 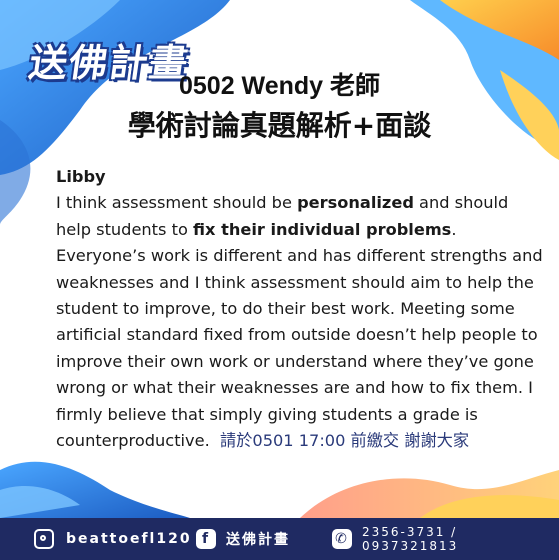 I want to click on facebook-contact: f 送佛計畫, so click(x=243, y=539).